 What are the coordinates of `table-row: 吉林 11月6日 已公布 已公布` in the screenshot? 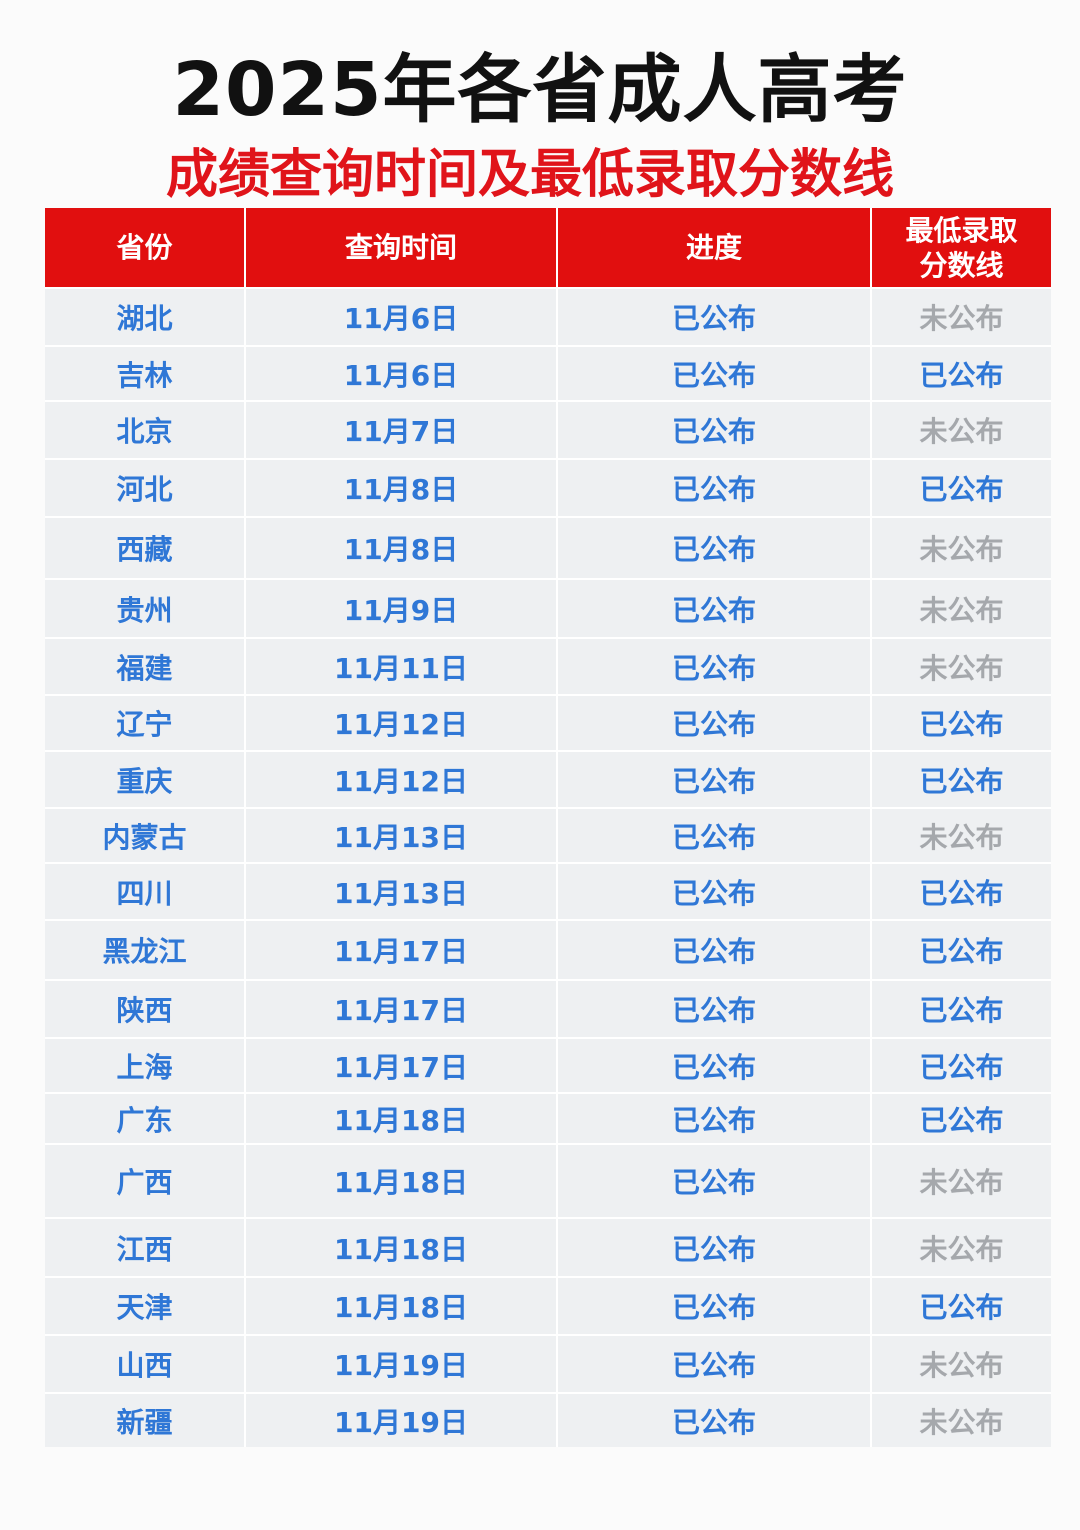 It's located at (548, 373).